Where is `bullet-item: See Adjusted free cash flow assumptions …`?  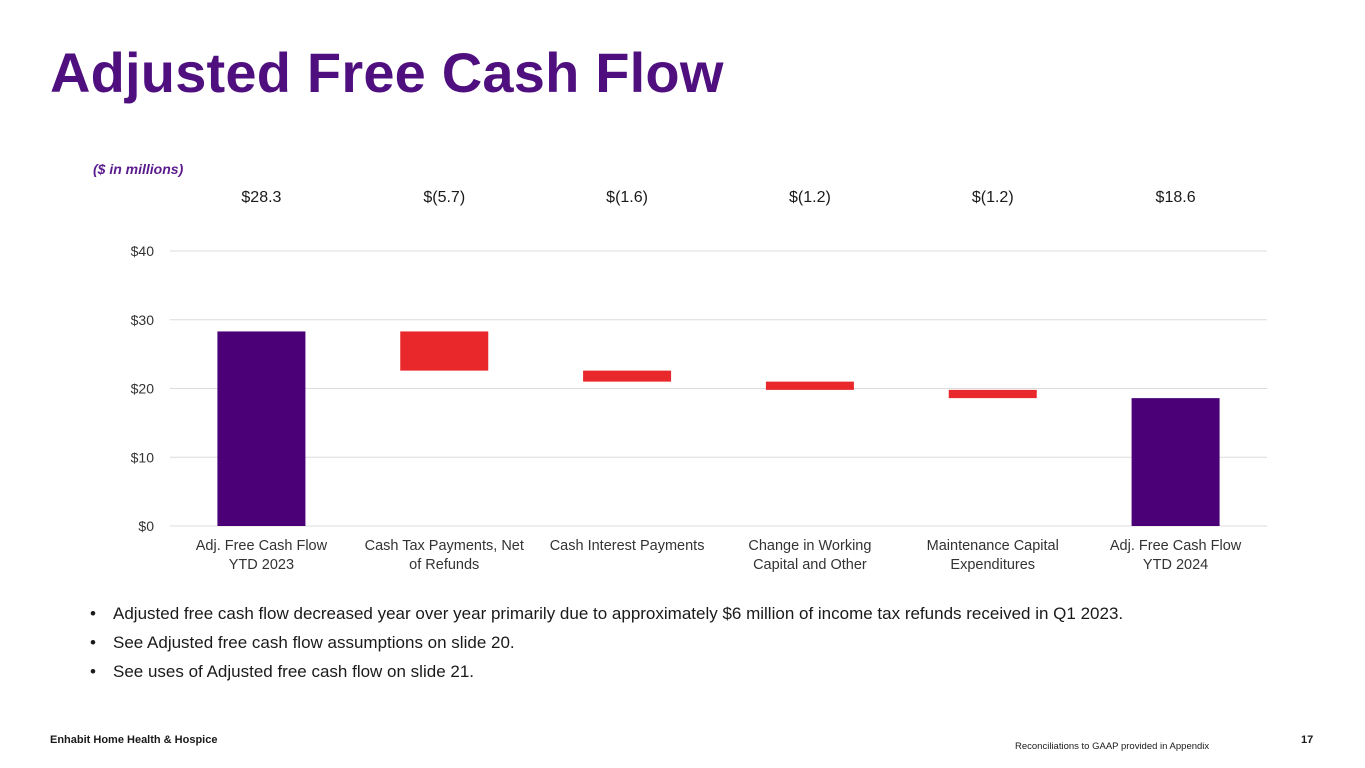
bullet-item: See Adjusted free cash flow assumptions … is located at coordinates (606, 646).